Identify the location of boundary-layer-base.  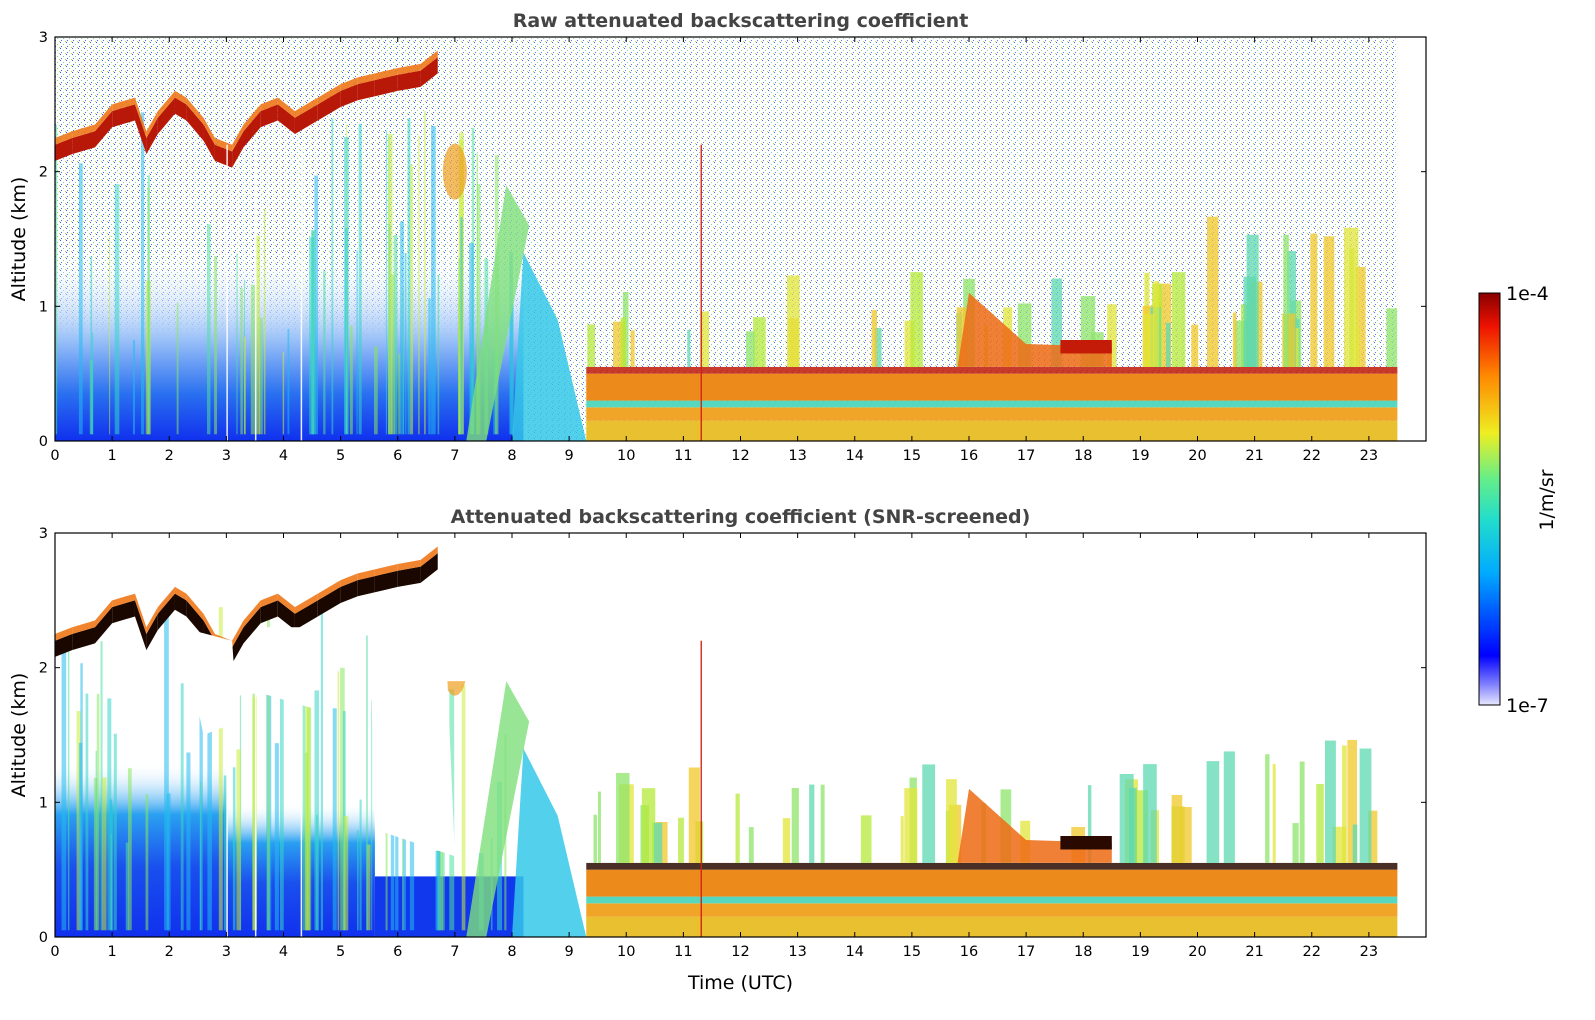
(992, 910).